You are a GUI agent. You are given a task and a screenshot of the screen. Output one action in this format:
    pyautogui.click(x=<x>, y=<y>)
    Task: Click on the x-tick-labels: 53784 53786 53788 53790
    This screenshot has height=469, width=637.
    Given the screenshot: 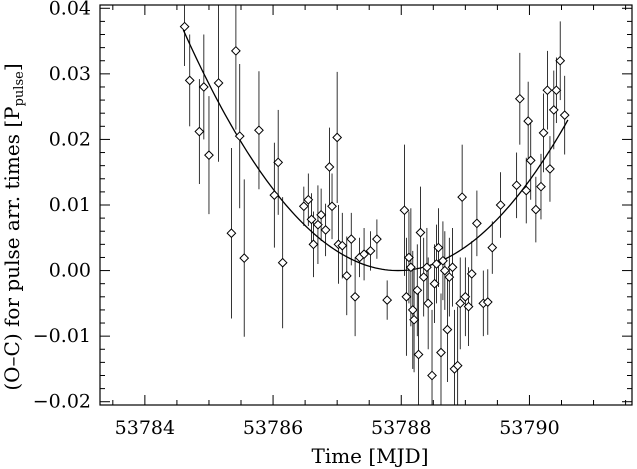 What is the action you would take?
    pyautogui.click(x=337, y=428)
    